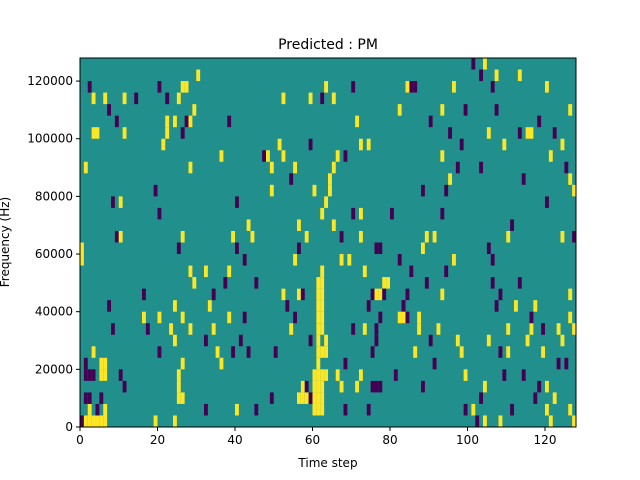 This screenshot has height=480, width=640. Describe the element at coordinates (50, 139) in the screenshot. I see `y-tick-label: 100000` at that location.